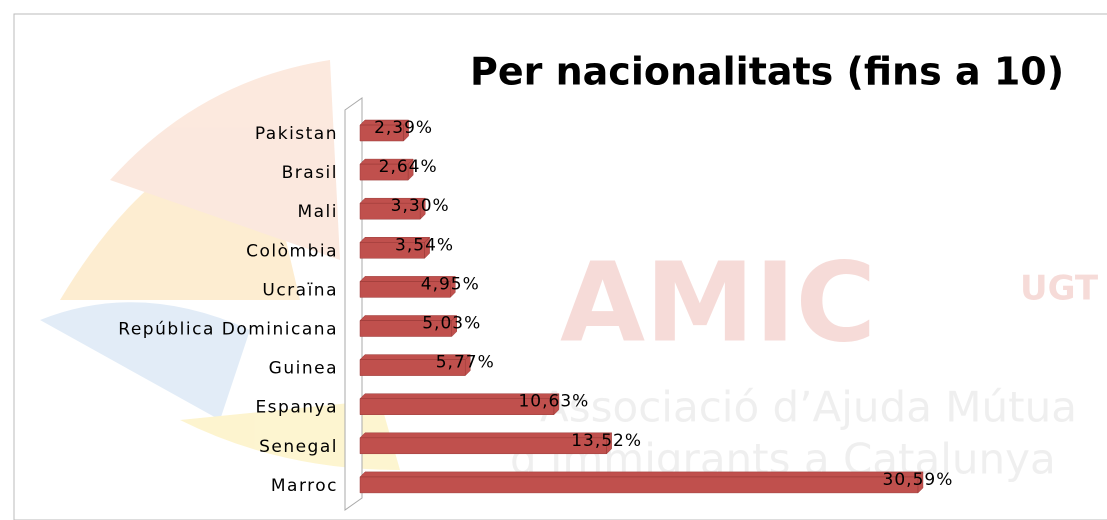 Image resolution: width=1107 pixels, height=520 pixels. What do you see at coordinates (303, 369) in the screenshot?
I see `y-tick-label: Guinea` at bounding box center [303, 369].